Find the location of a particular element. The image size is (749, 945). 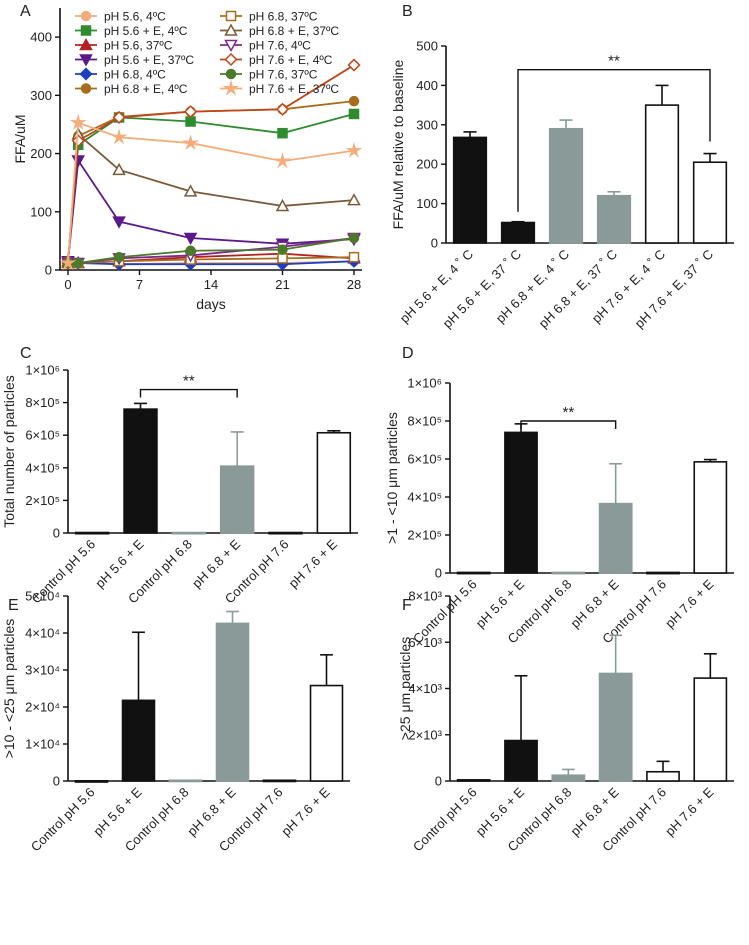

significance-bracket is located at coordinates (188, 393).